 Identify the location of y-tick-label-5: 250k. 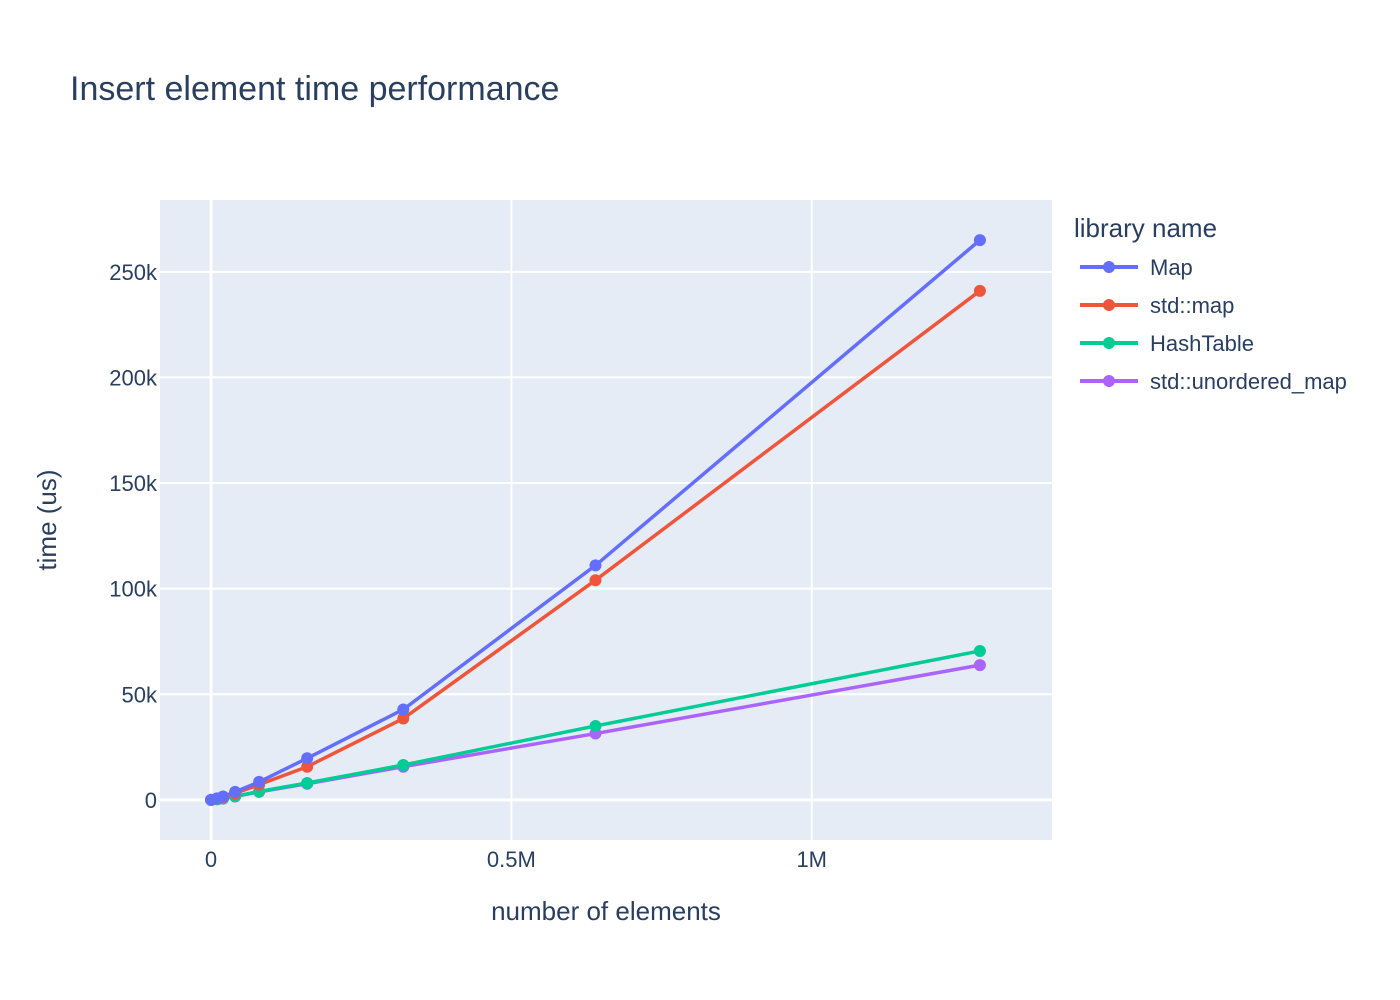
(133, 272).